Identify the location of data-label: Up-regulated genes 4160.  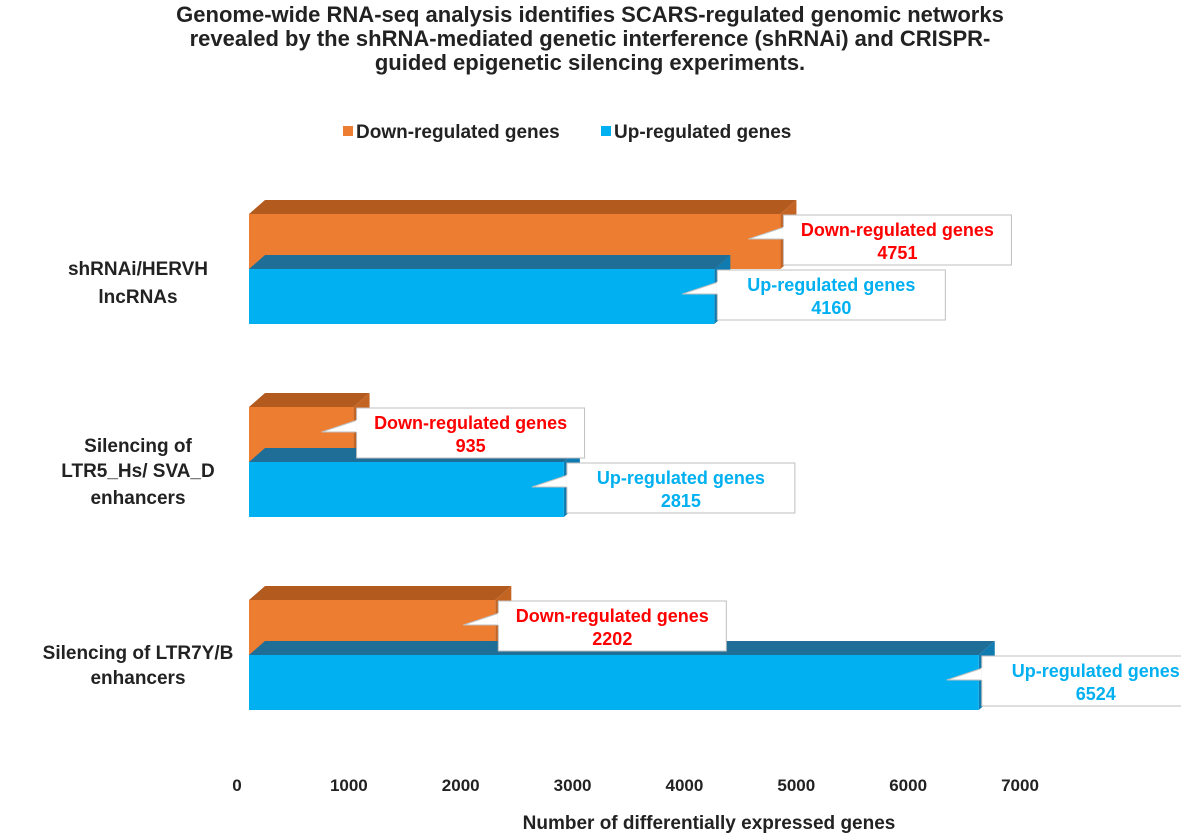
(814, 295).